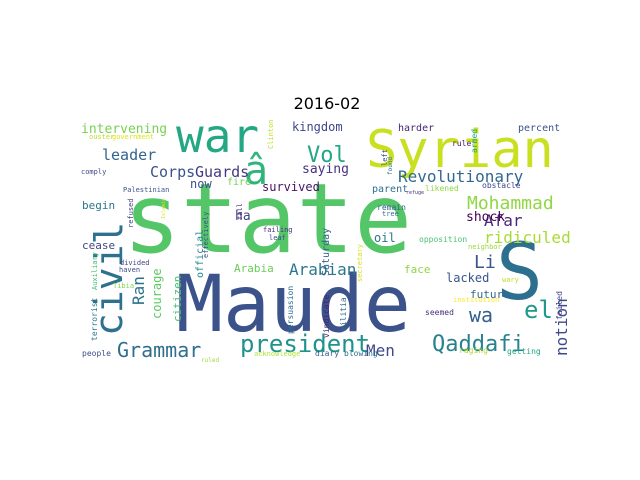 Image resolution: width=640 pixels, height=480 pixels. I want to click on word-ha: ha, so click(243, 216).